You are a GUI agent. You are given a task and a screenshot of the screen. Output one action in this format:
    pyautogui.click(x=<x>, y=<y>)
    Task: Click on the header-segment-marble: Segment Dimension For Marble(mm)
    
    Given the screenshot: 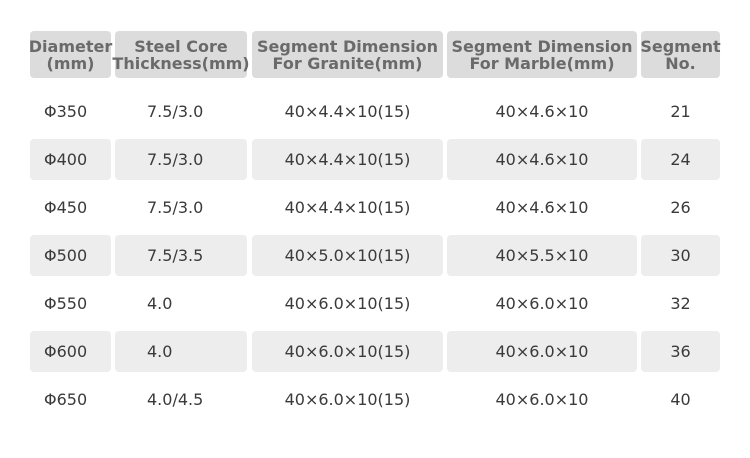 What is the action you would take?
    pyautogui.click(x=542, y=54)
    